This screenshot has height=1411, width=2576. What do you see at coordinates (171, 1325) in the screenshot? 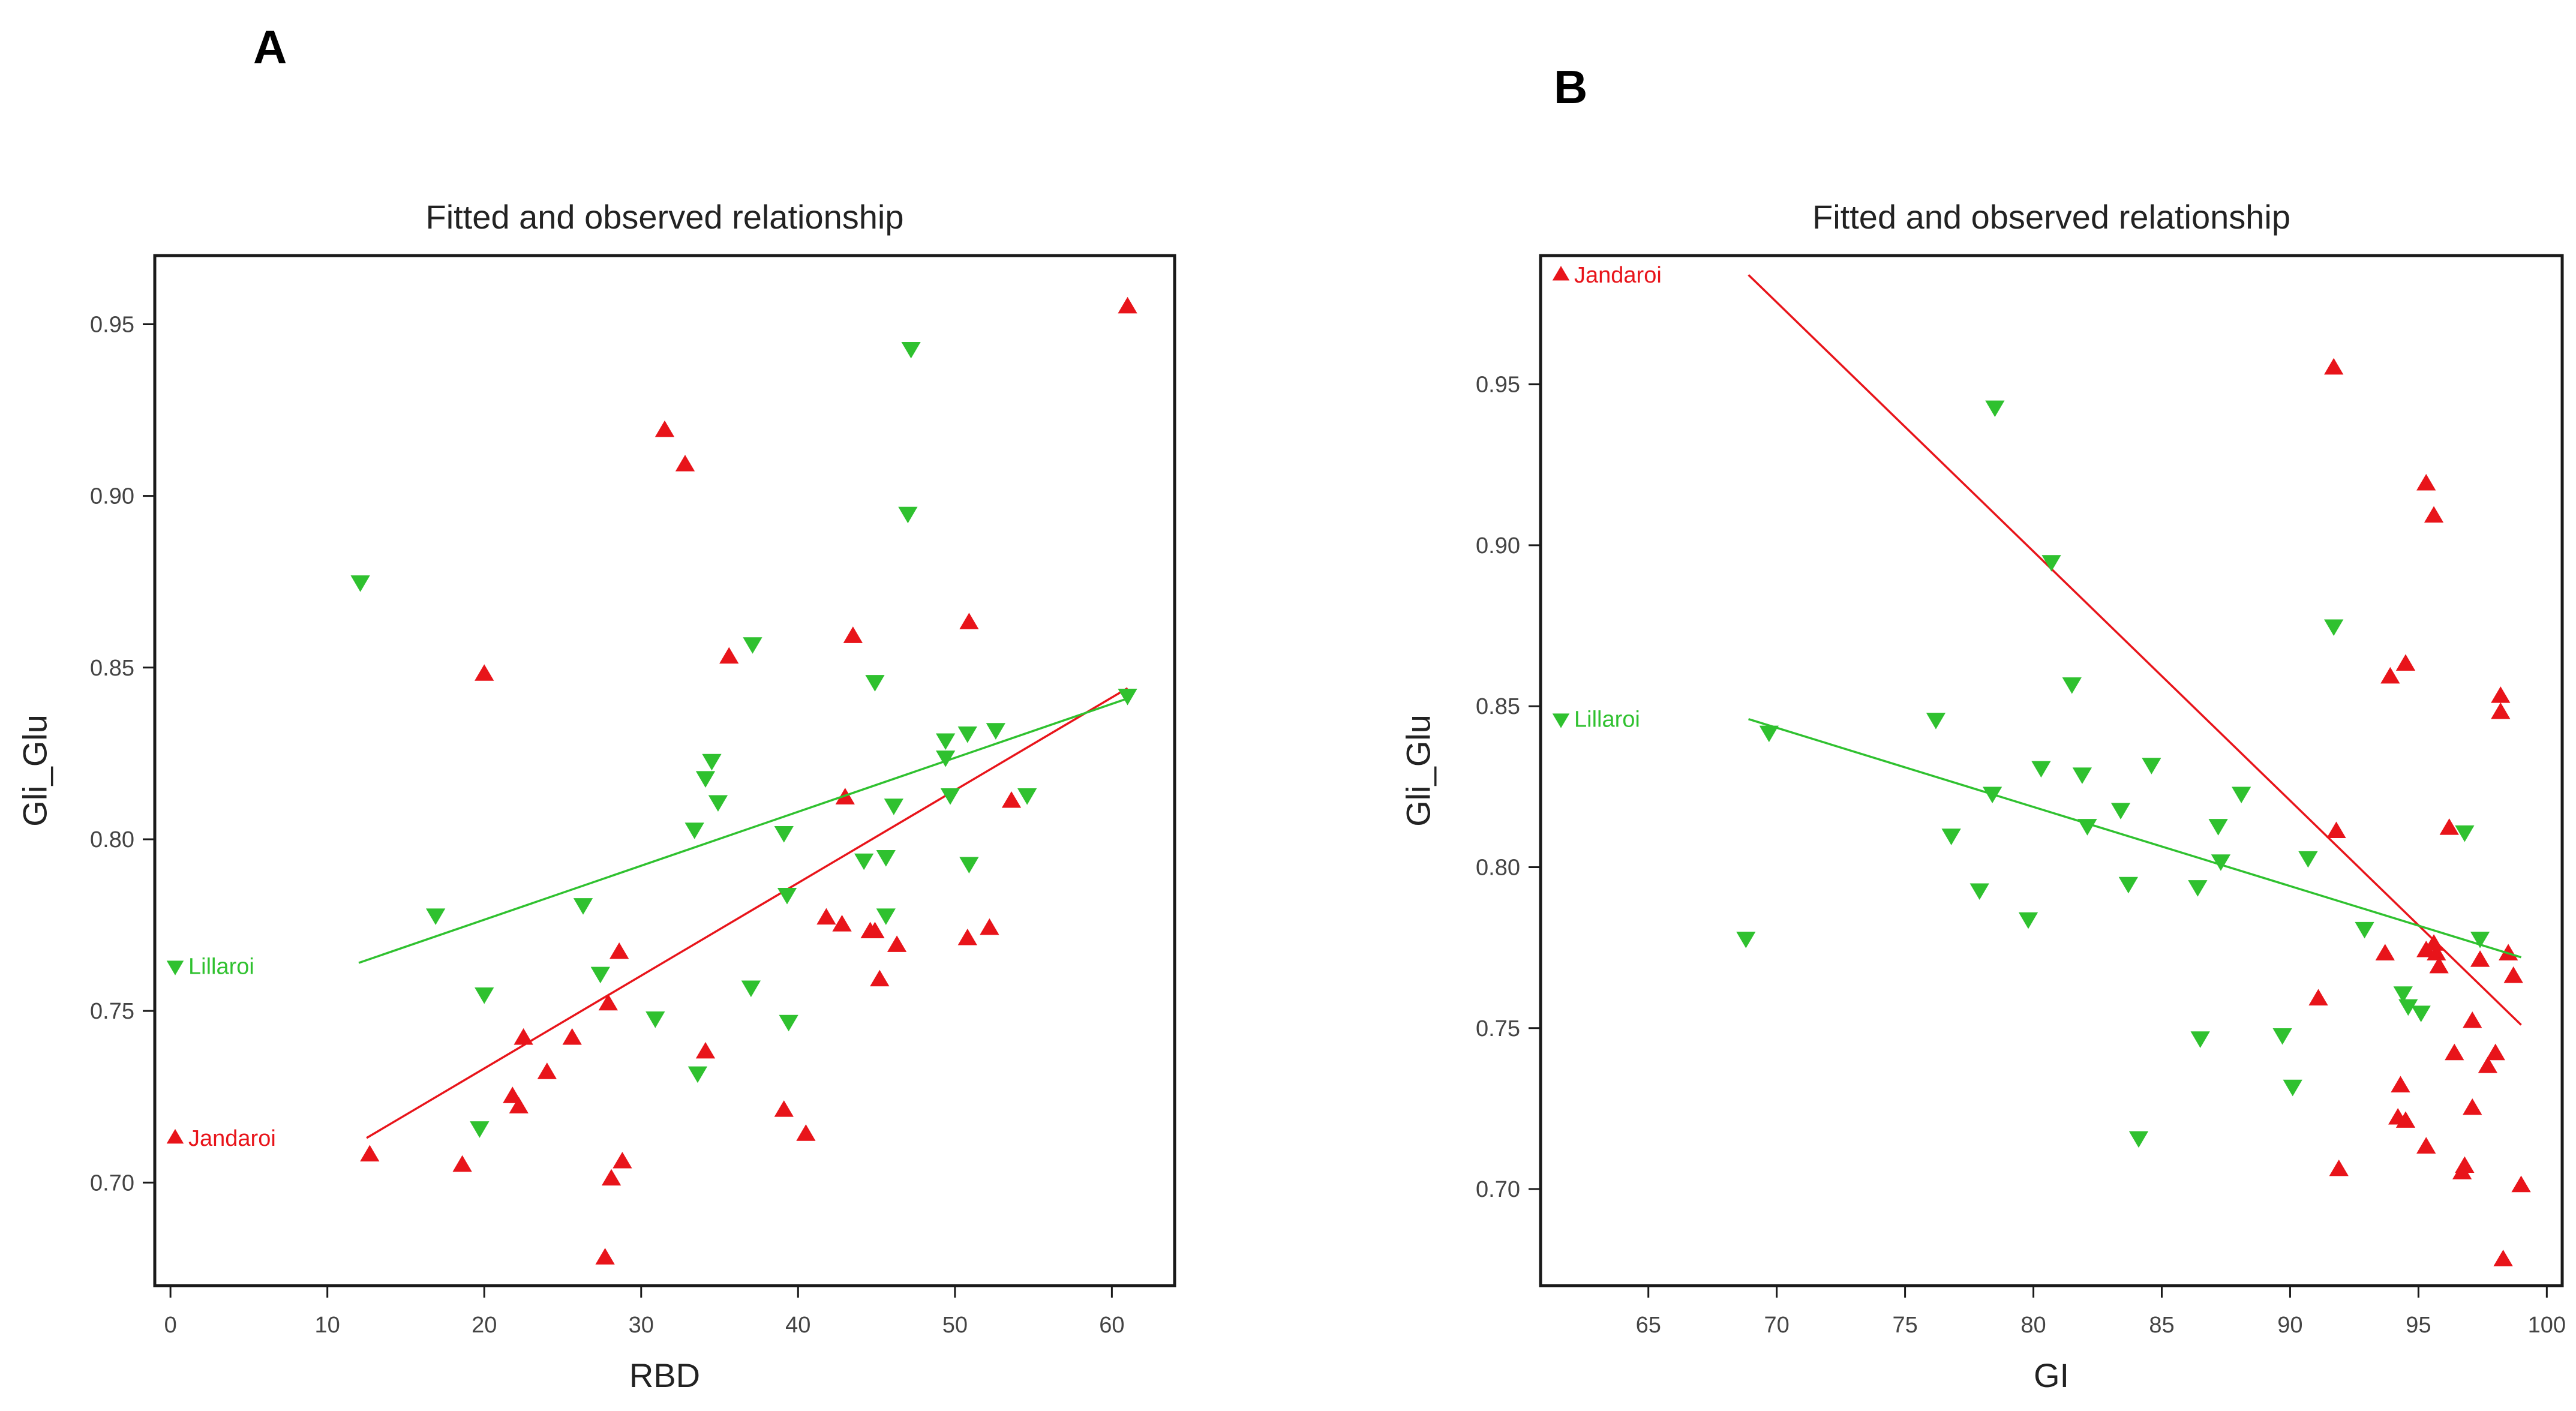
I see `x-tick-label: 0` at bounding box center [171, 1325].